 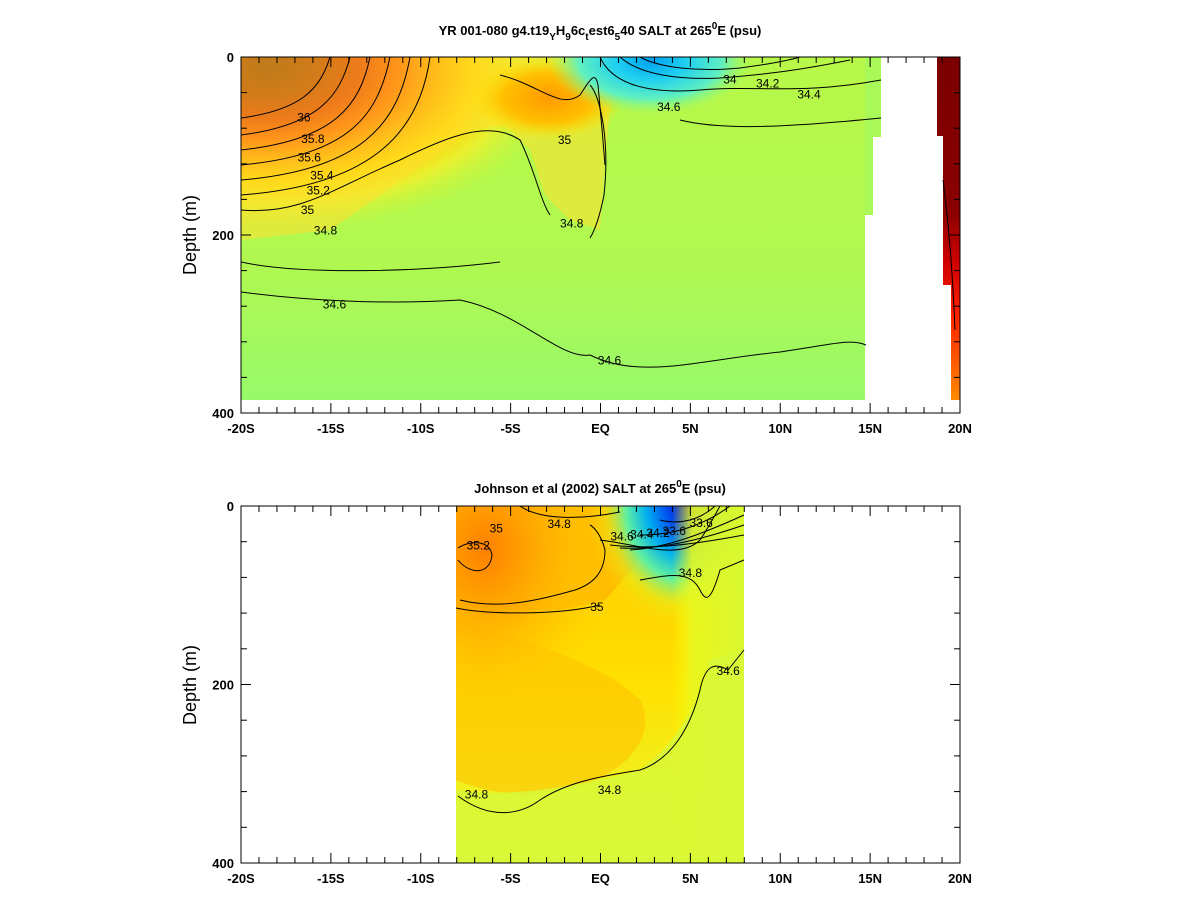 I want to click on top-x-tick-label: -15S, so click(x=331, y=428).